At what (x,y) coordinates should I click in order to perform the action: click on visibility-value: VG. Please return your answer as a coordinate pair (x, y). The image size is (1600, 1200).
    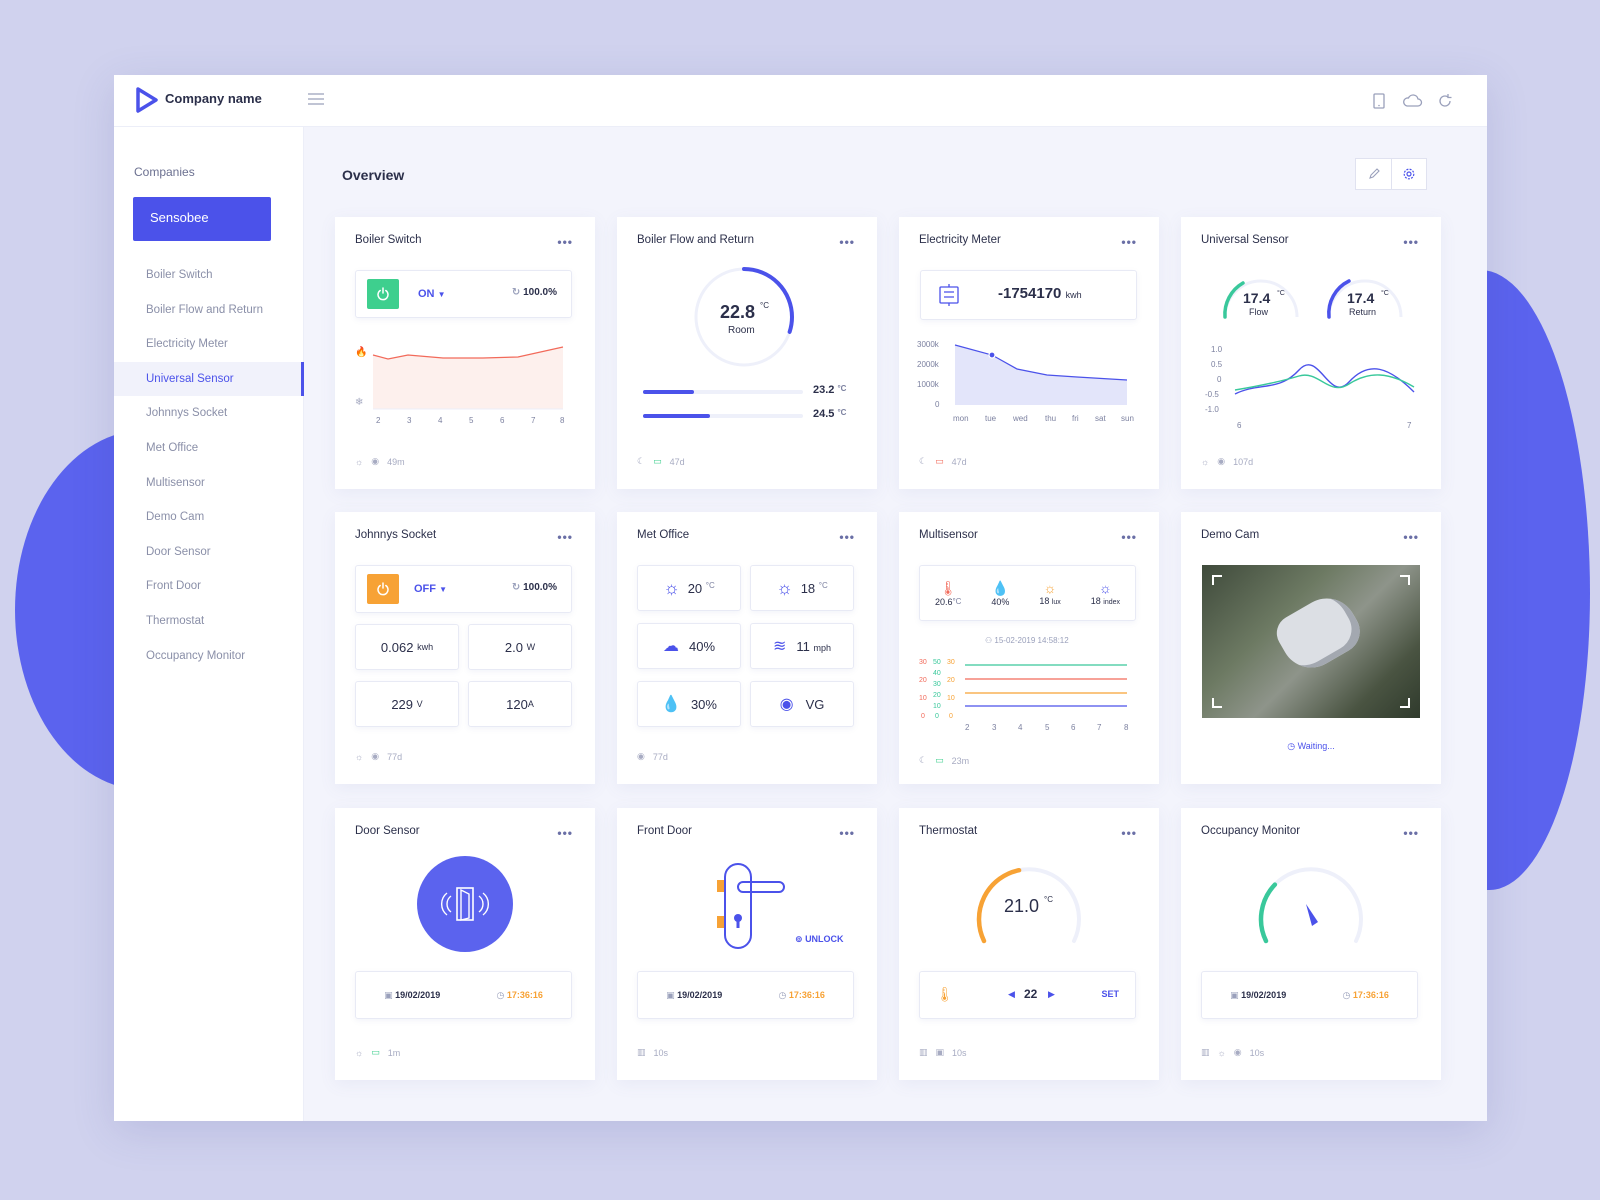
    Looking at the image, I should click on (815, 704).